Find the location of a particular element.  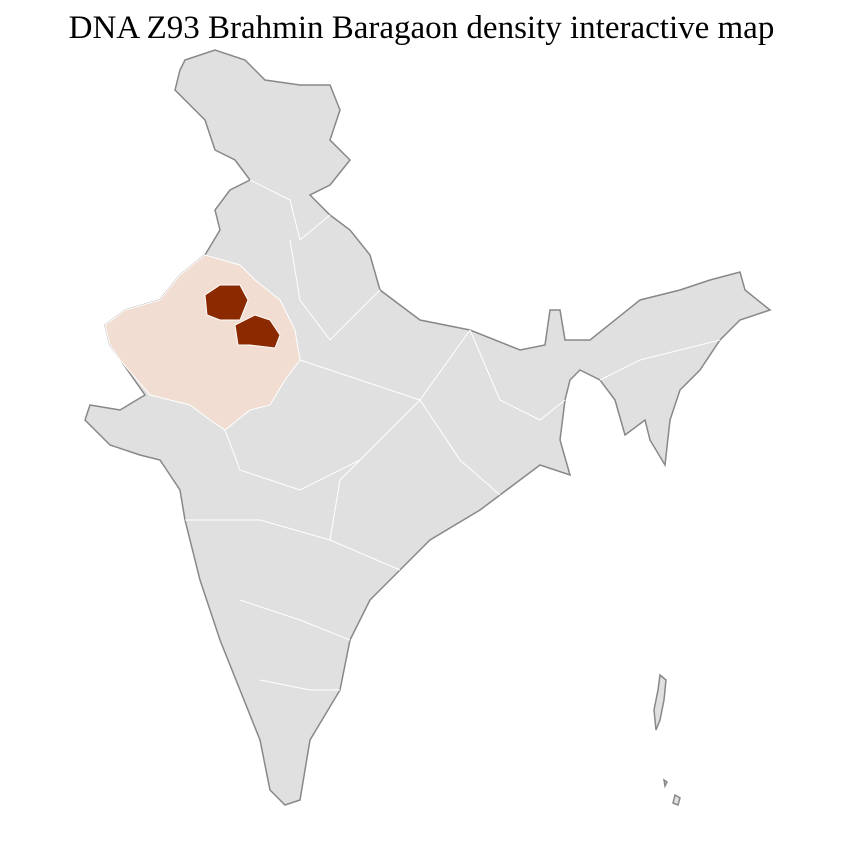

islands is located at coordinates (667, 740).